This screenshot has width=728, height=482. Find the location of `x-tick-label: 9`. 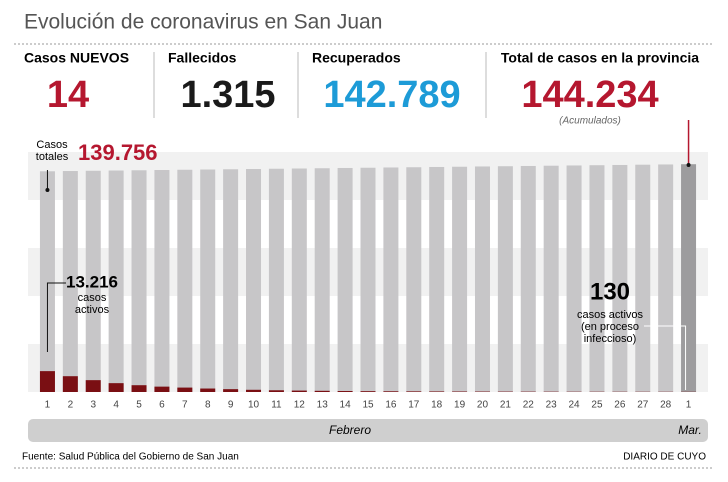

x-tick-label: 9 is located at coordinates (231, 405).